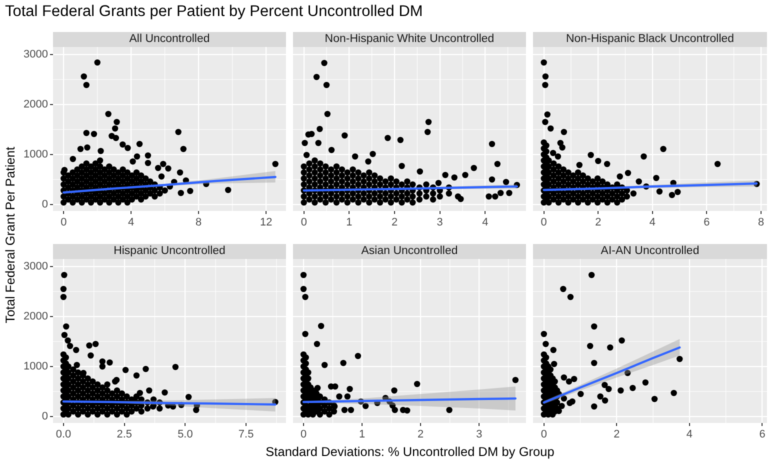  What do you see at coordinates (169, 251) in the screenshot?
I see `chart-subtitle: Hispanic Uncontrolled` at bounding box center [169, 251].